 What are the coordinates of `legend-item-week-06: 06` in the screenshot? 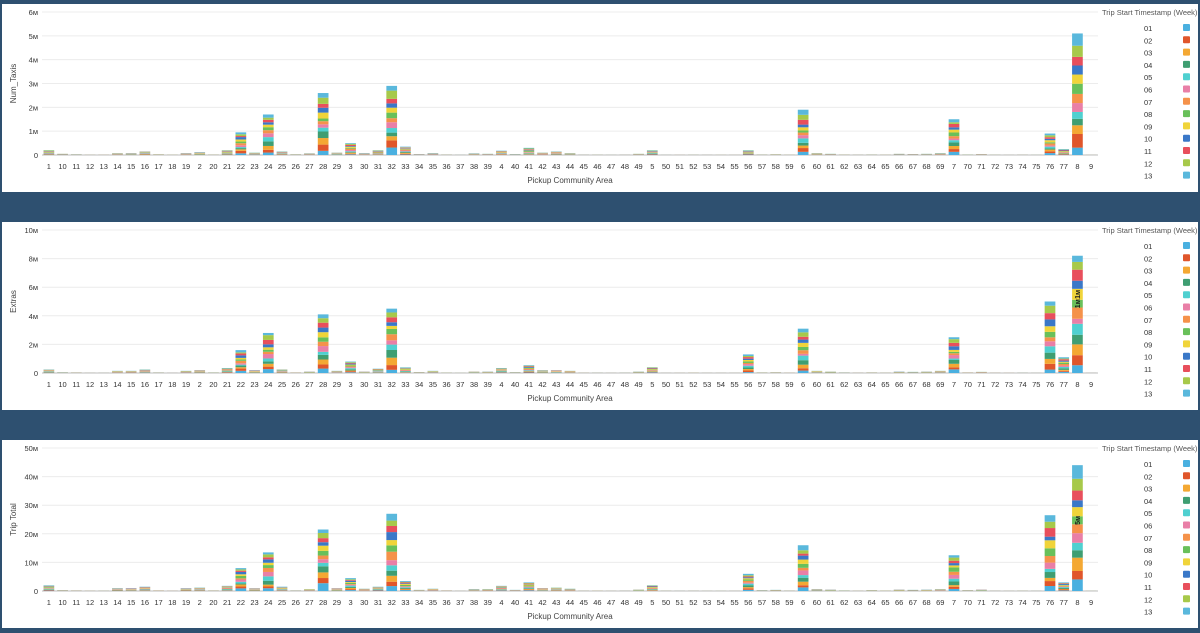 It's located at (1167, 308).